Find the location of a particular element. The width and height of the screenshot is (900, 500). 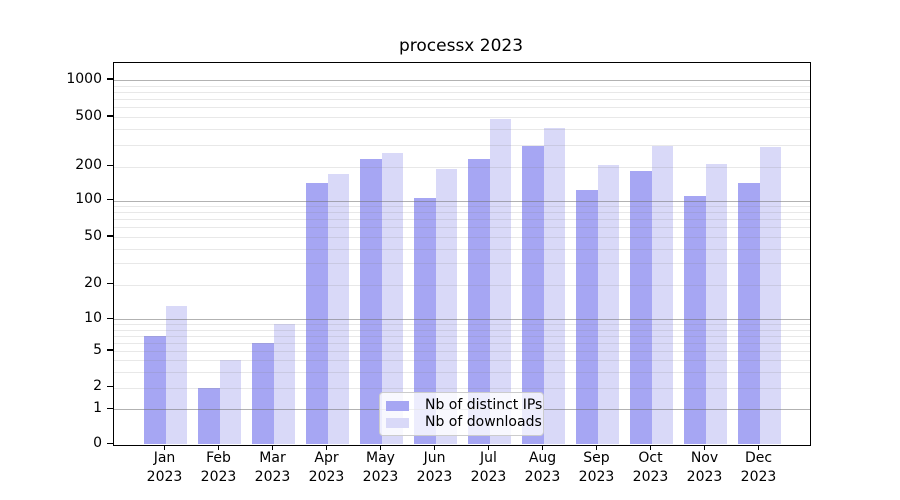

x-tick-label: Sep 2023 is located at coordinates (596, 467).